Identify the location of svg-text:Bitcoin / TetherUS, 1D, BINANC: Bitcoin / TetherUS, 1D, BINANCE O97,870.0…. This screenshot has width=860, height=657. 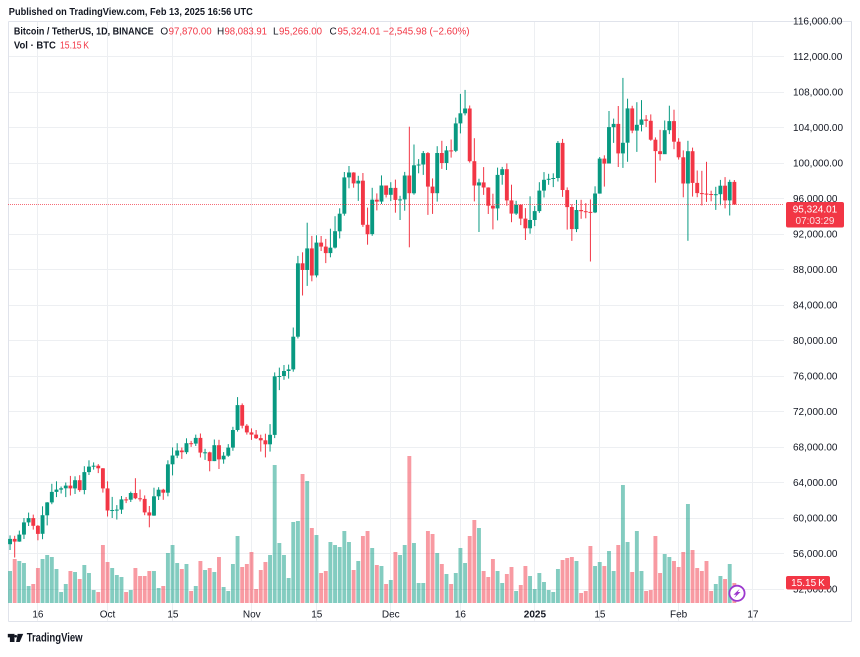
(242, 31).